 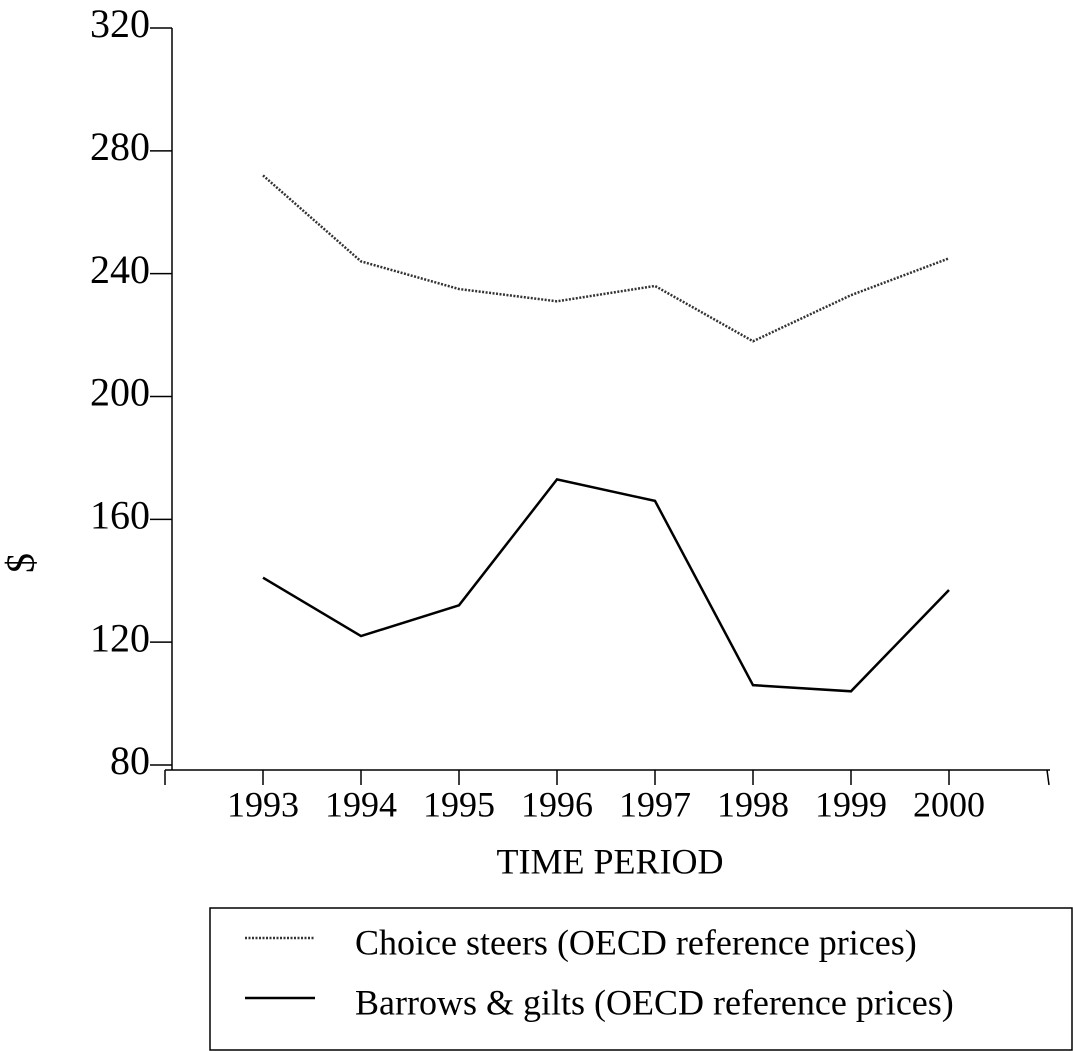 What do you see at coordinates (851, 804) in the screenshot?
I see `x-tick-label: 1999` at bounding box center [851, 804].